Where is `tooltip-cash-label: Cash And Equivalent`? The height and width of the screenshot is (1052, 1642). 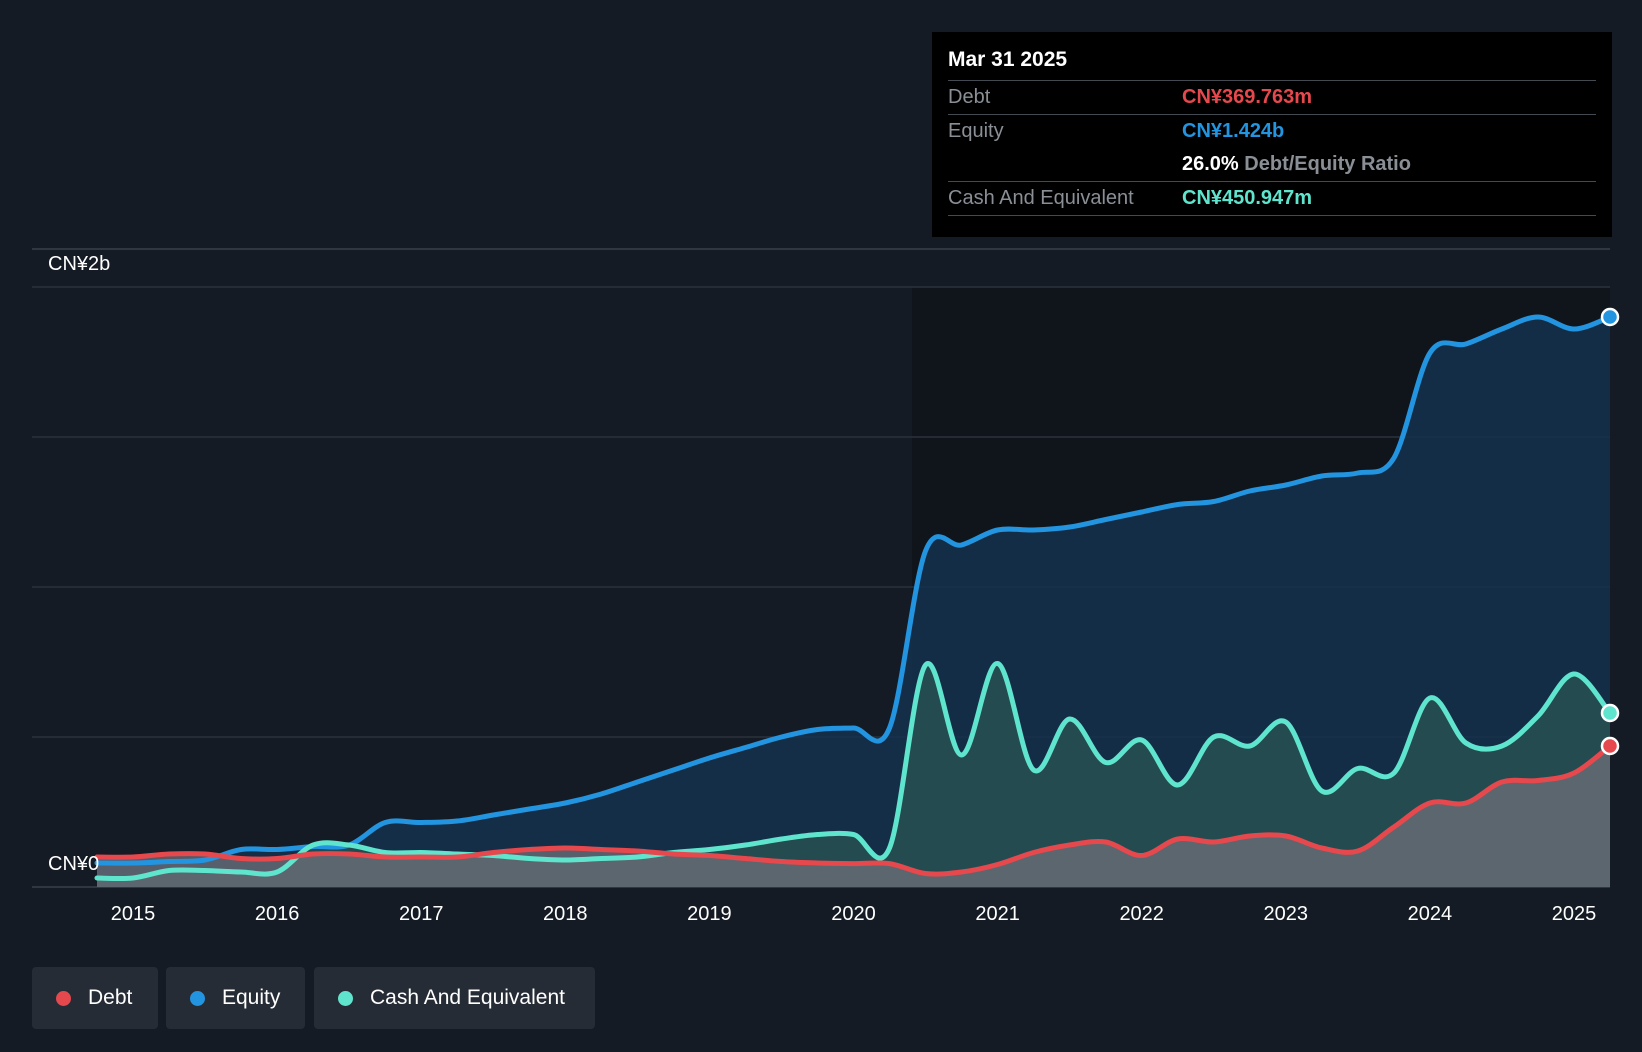
tooltip-cash-label: Cash And Equivalent is located at coordinates (1041, 198).